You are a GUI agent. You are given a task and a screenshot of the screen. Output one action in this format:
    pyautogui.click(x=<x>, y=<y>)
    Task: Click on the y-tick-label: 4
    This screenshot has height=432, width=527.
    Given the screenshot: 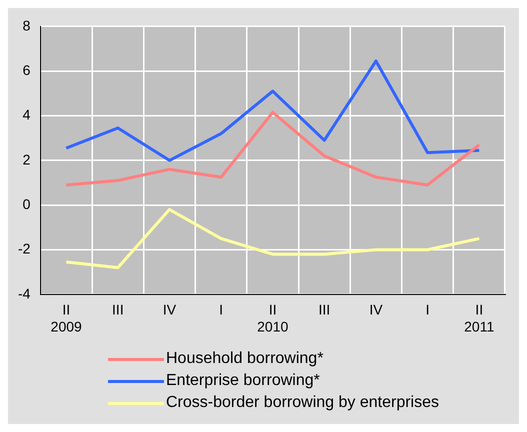 What is the action you would take?
    pyautogui.click(x=26, y=114)
    